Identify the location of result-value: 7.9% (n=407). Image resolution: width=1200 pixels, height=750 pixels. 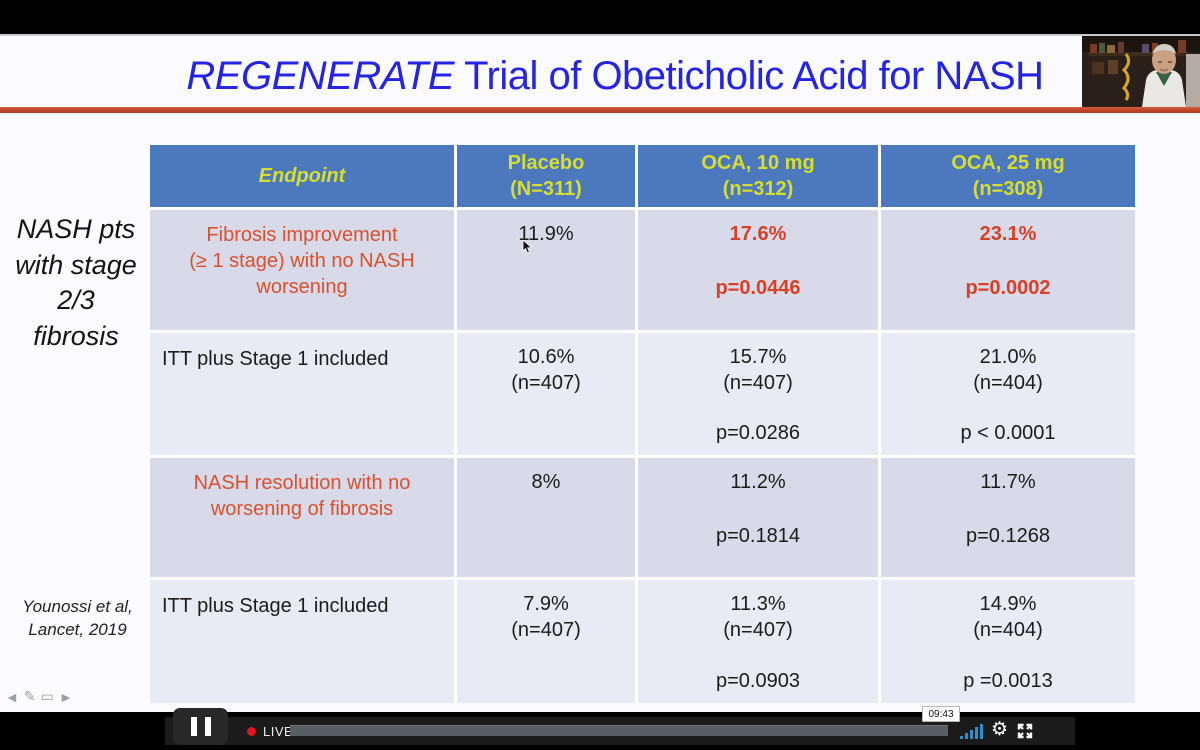
(546, 617).